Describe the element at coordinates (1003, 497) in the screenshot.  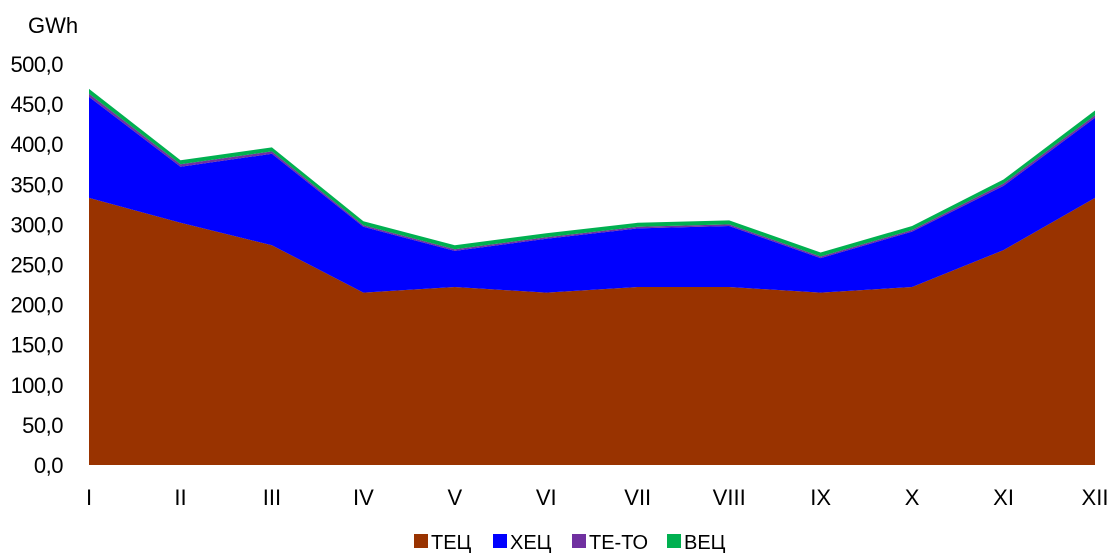
I see `x-tick-label: XI` at that location.